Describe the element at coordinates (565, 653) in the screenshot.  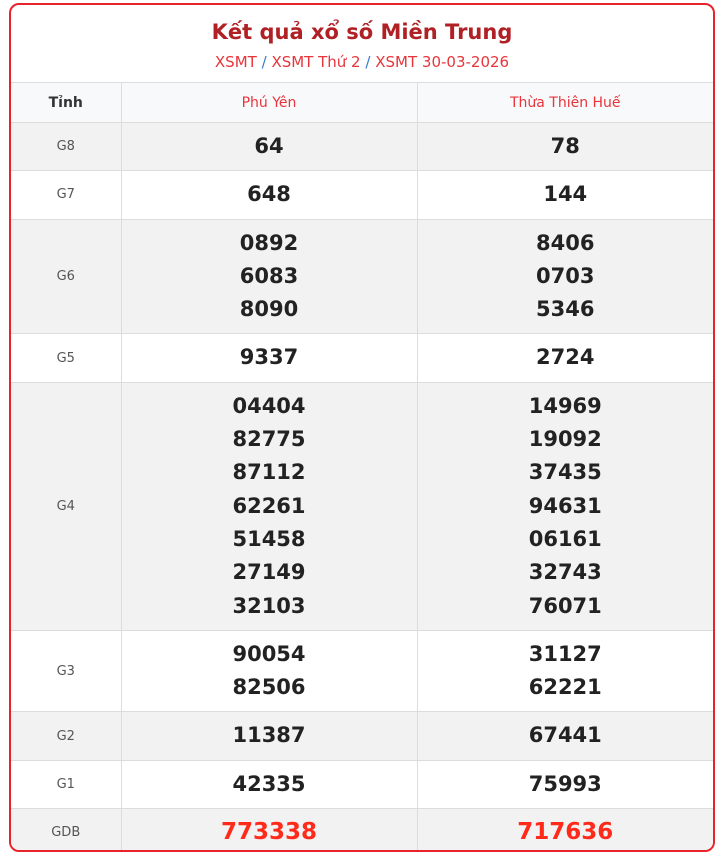
I see `prize-number: 31127` at that location.